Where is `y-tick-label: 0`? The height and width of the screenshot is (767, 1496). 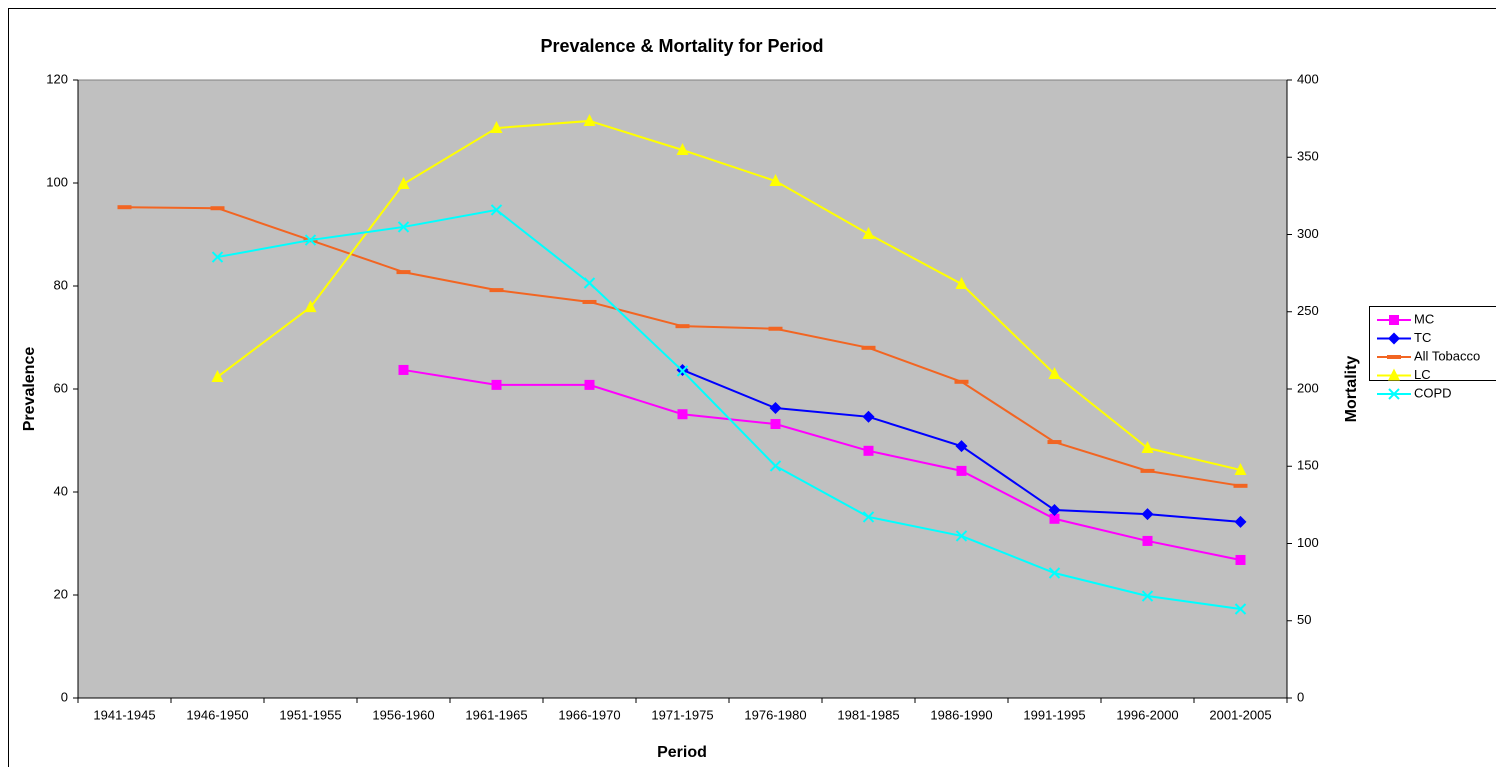 y-tick-label: 0 is located at coordinates (64, 696).